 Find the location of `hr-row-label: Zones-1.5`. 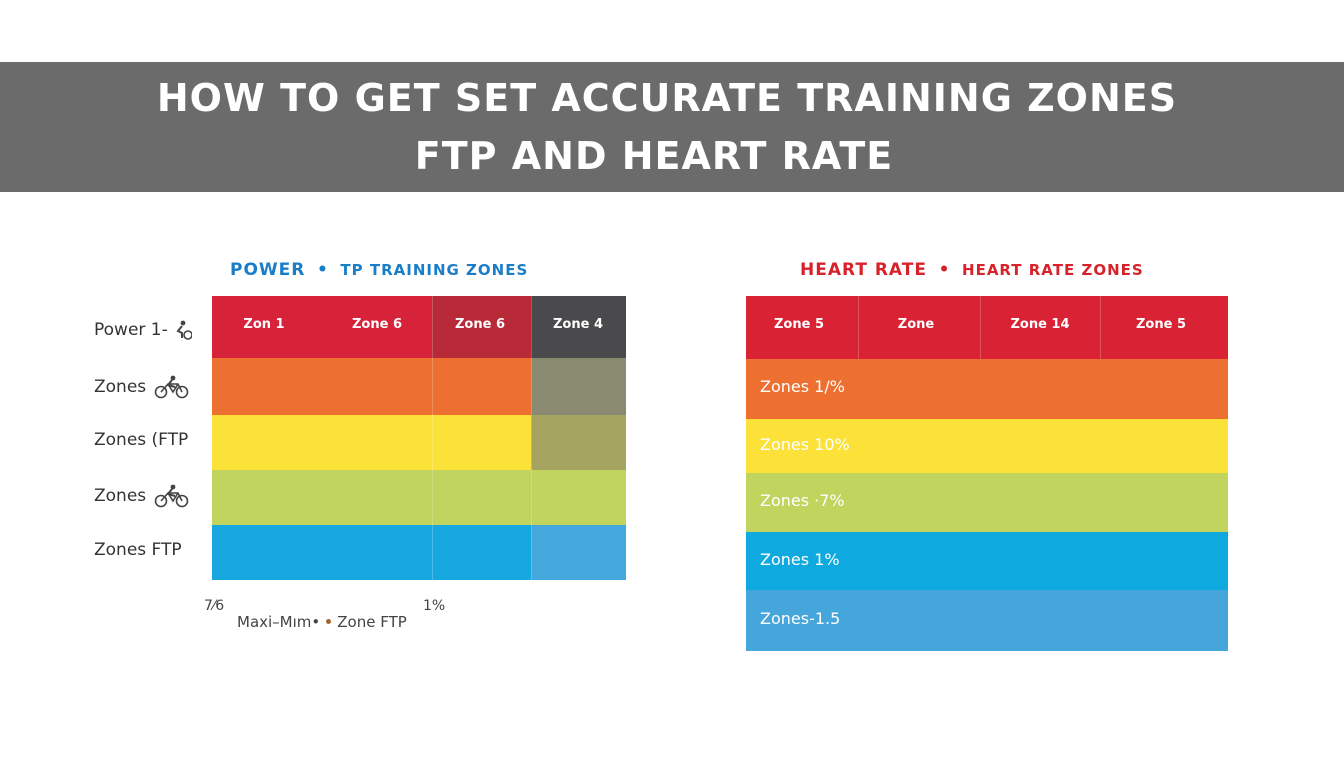

hr-row-label: Zones-1.5 is located at coordinates (800, 618).